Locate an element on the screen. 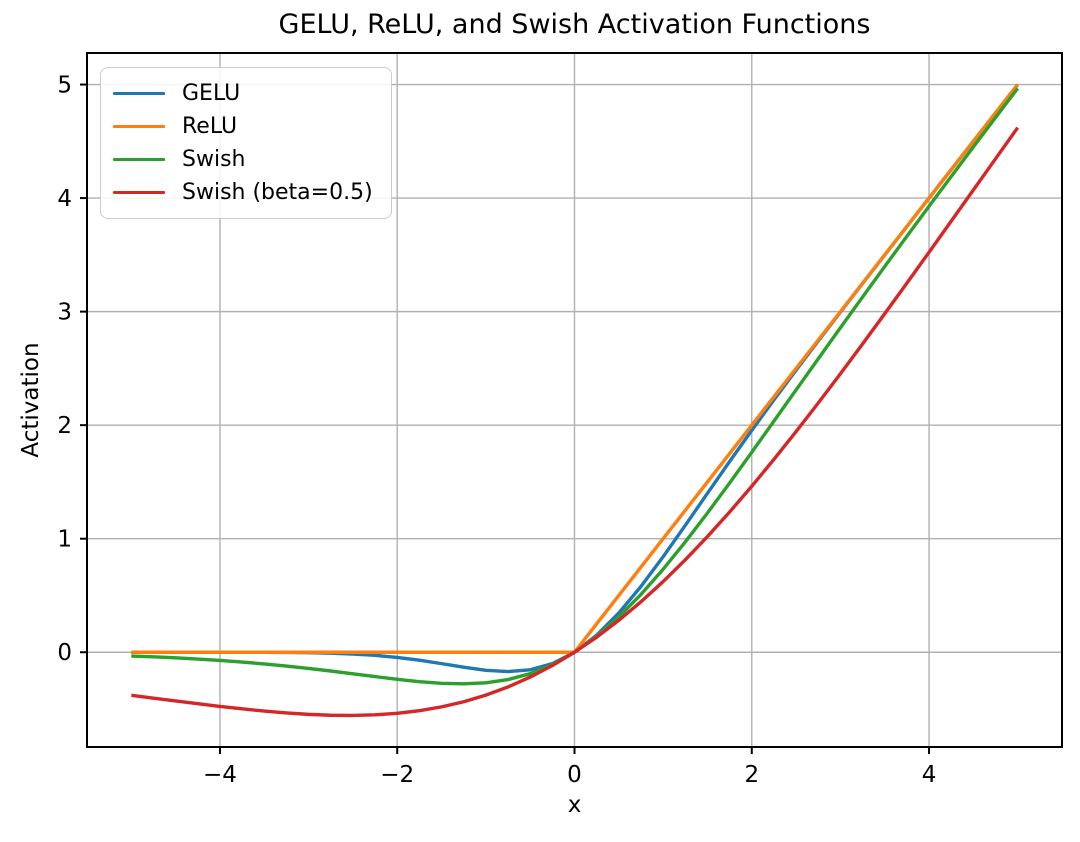 The image size is (1080, 842). y-tick-label: 4 is located at coordinates (64, 199).